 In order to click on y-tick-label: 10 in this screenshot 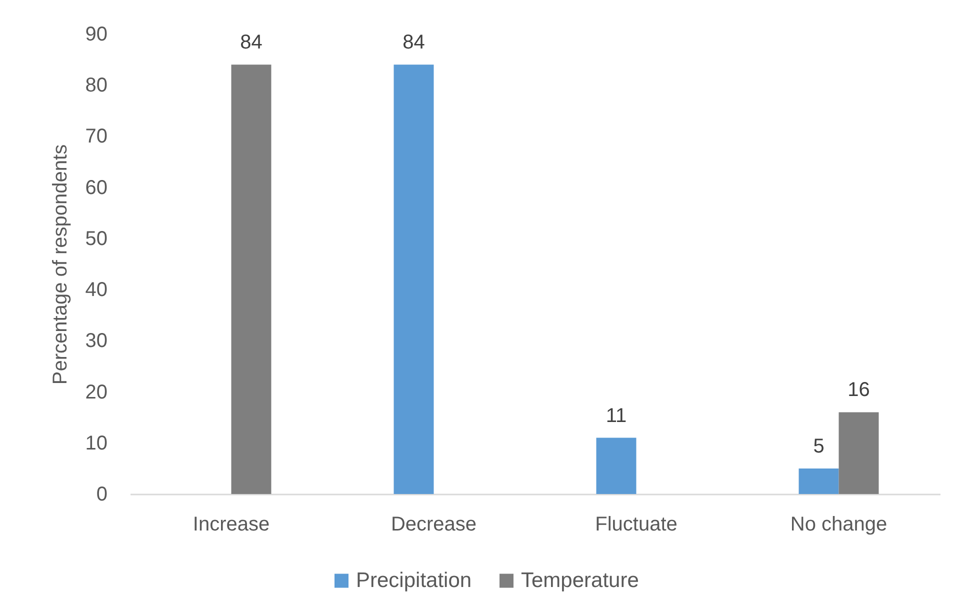, I will do `click(96, 443)`.